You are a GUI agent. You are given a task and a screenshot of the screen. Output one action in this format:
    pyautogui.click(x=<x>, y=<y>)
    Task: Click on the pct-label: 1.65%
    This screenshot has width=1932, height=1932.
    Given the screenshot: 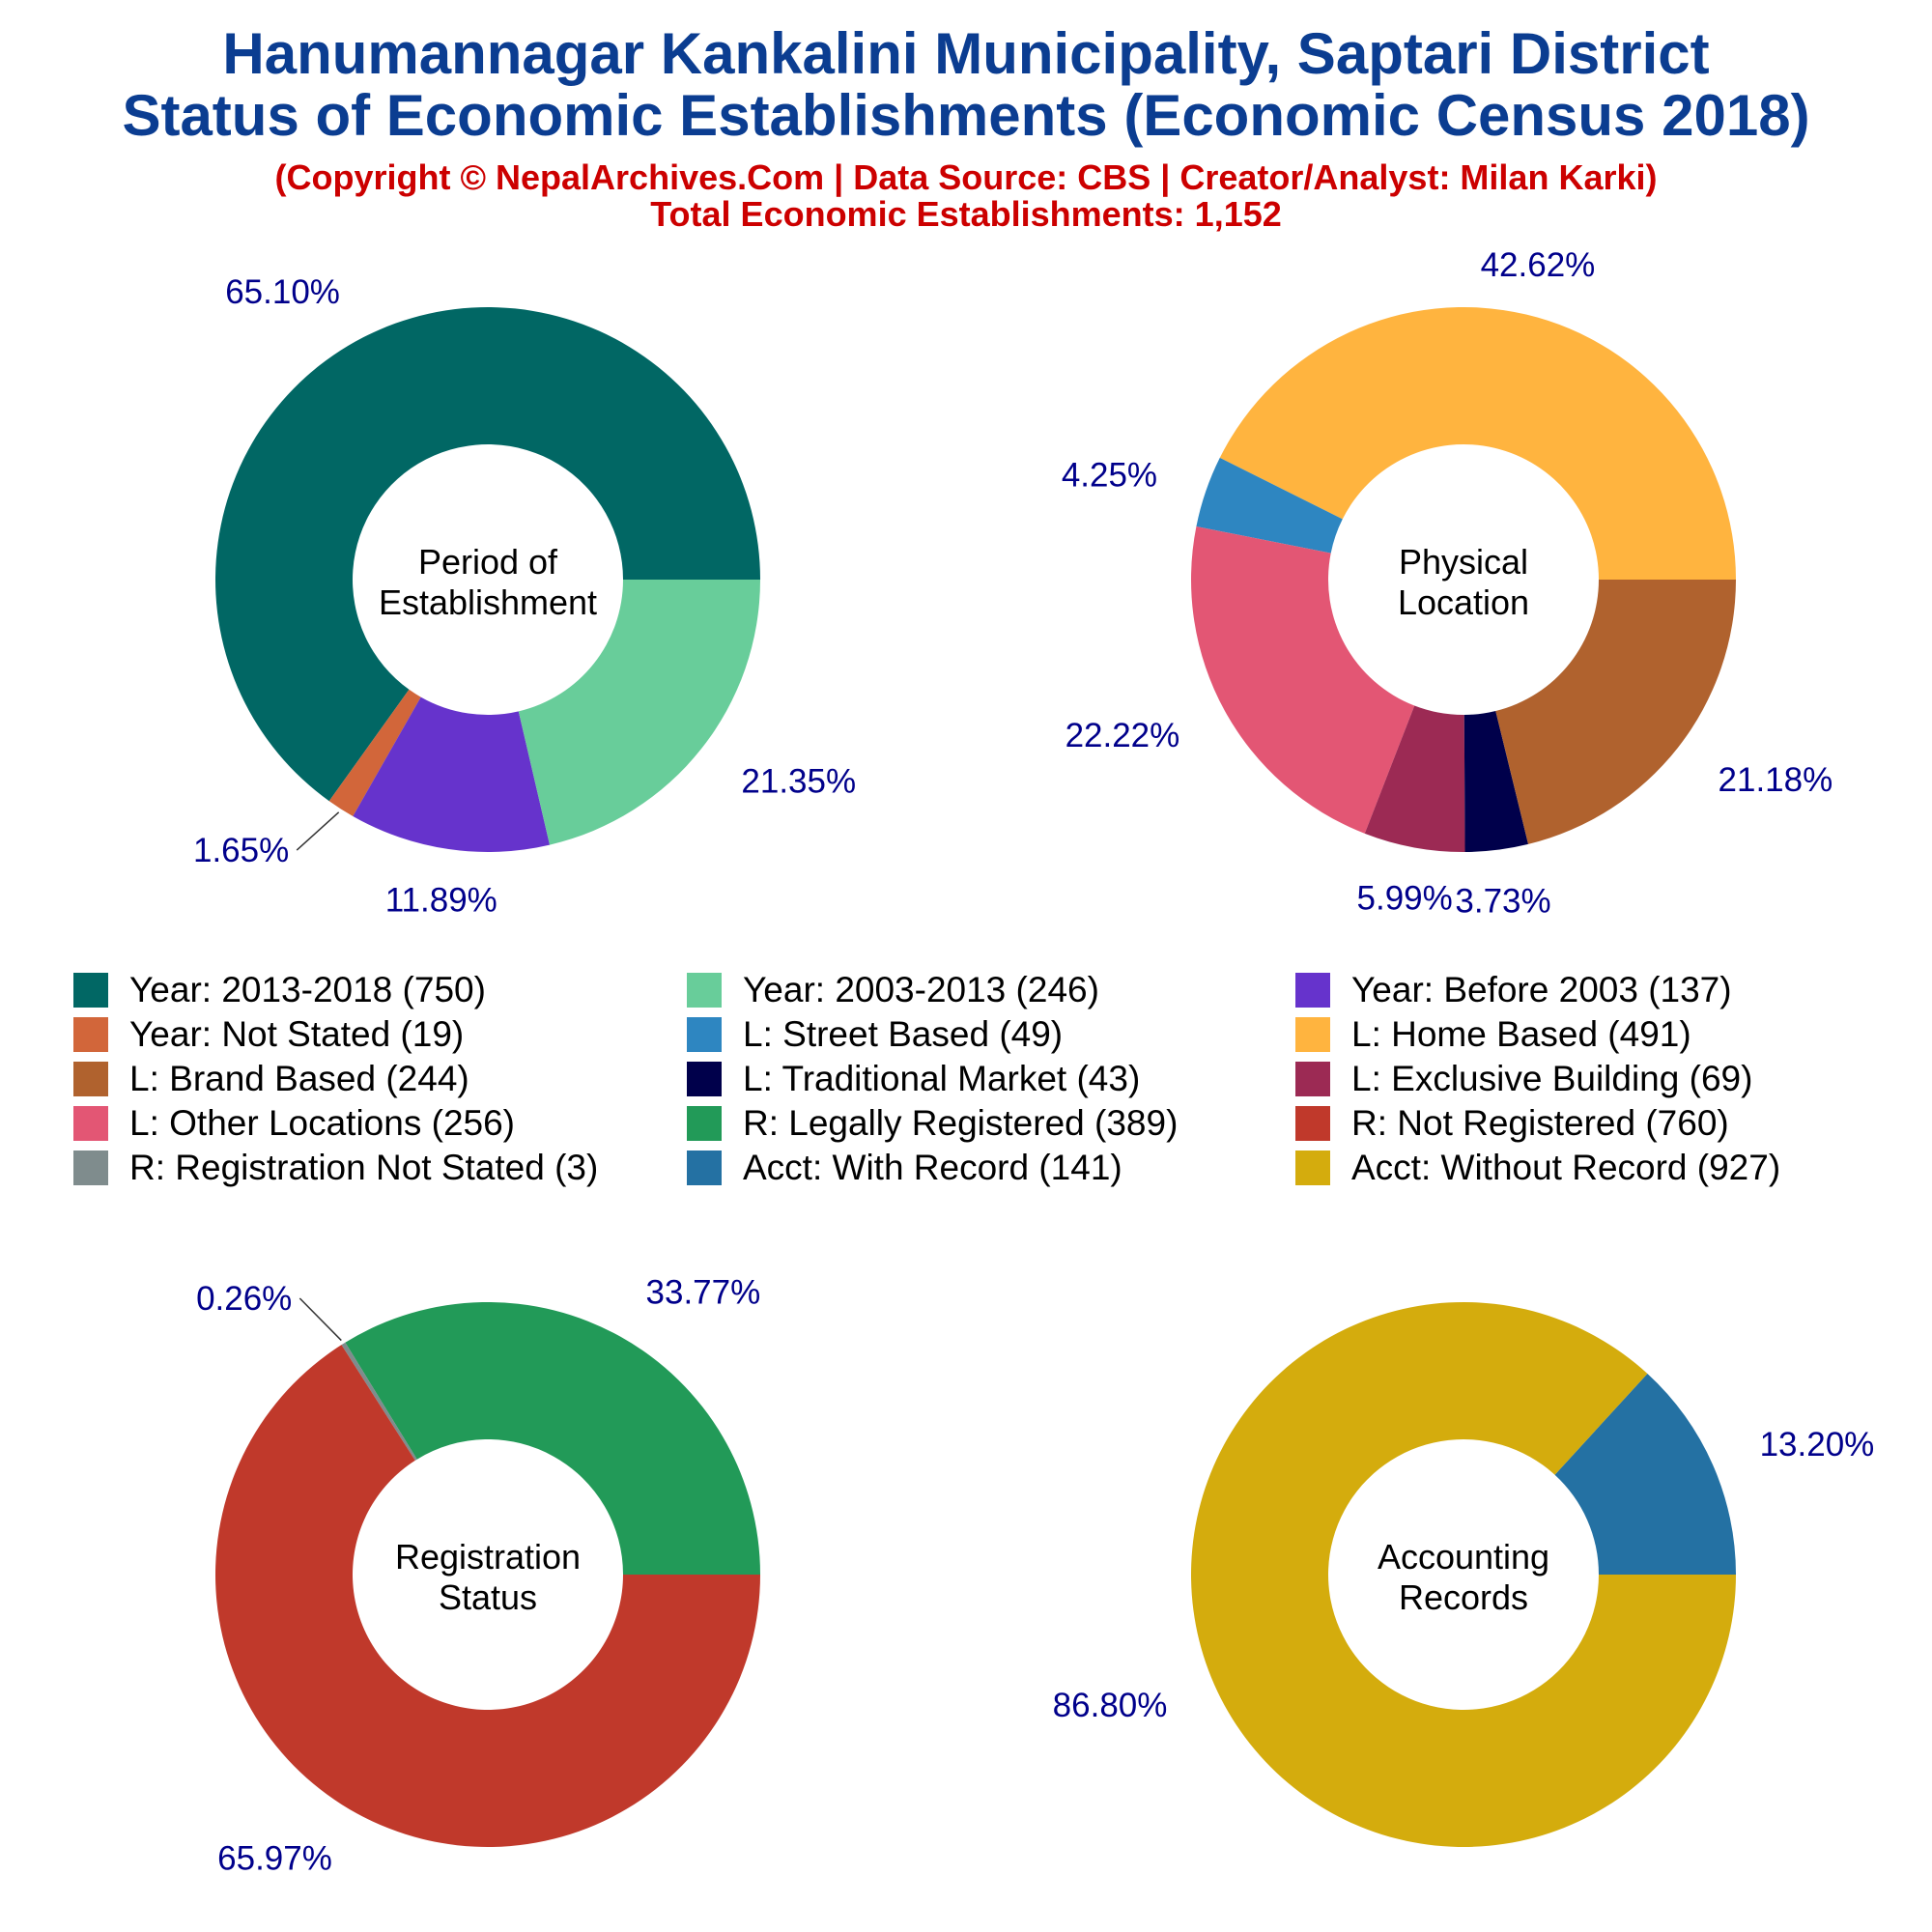 What is the action you would take?
    pyautogui.click(x=241, y=850)
    